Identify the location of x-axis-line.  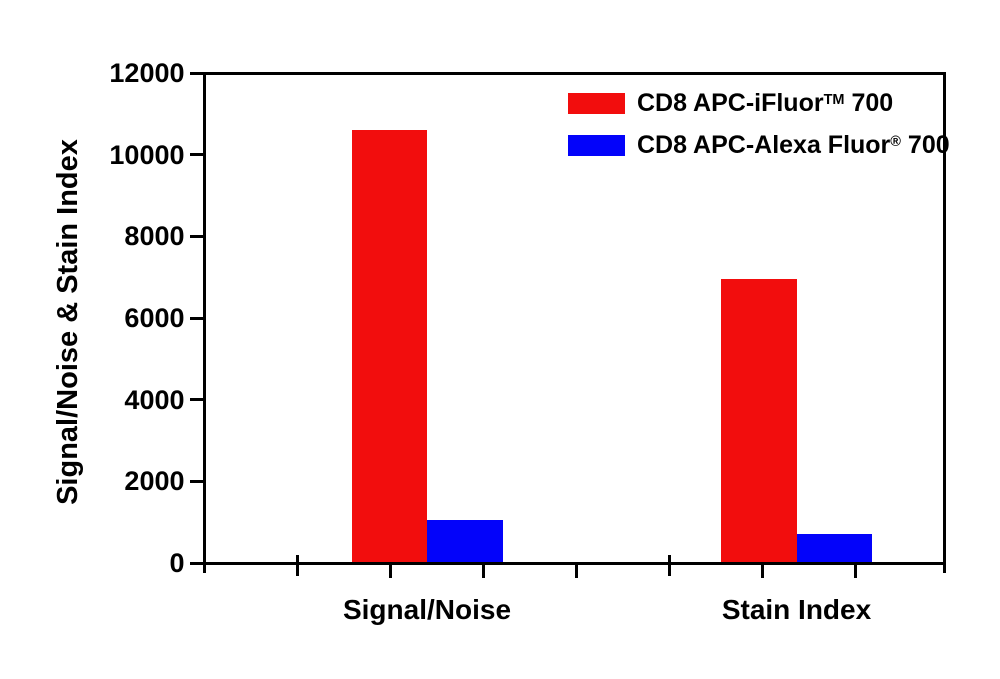
(574, 563).